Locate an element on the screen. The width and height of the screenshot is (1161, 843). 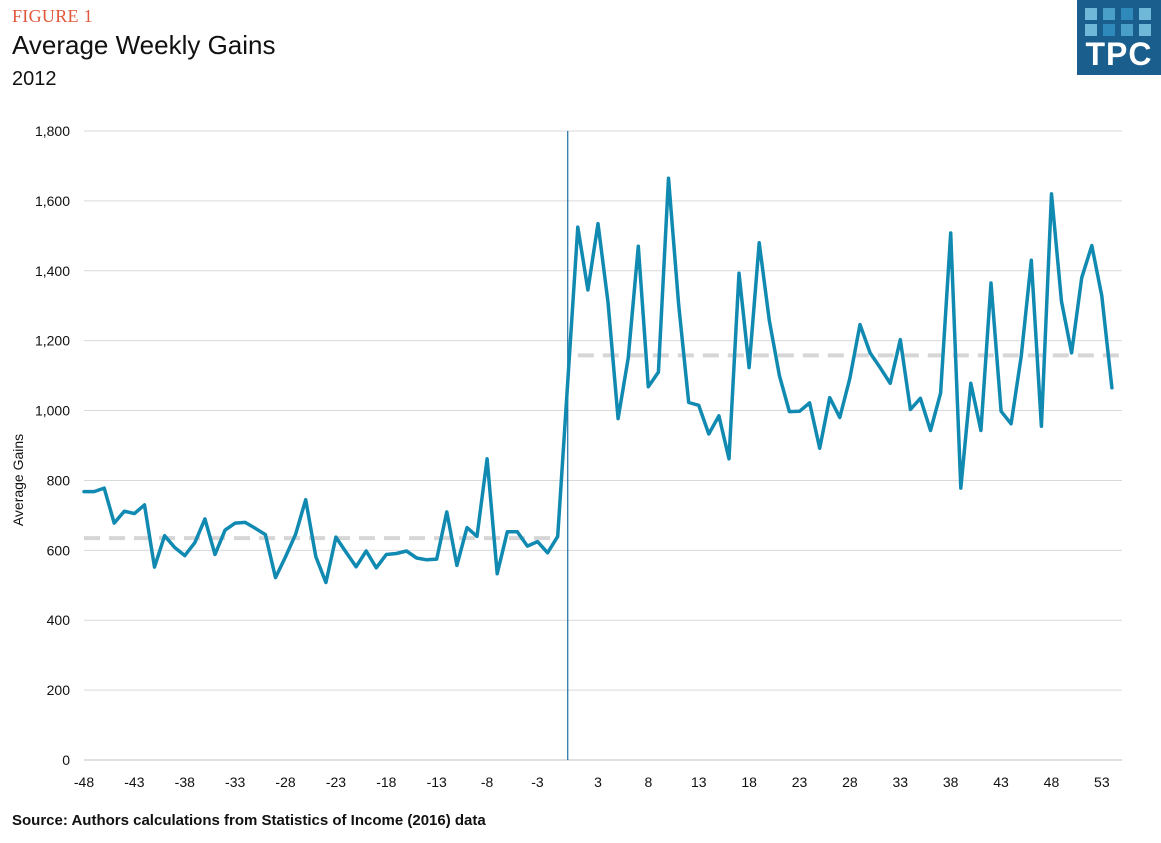
chart-title: Average Weekly Gains is located at coordinates (144, 45).